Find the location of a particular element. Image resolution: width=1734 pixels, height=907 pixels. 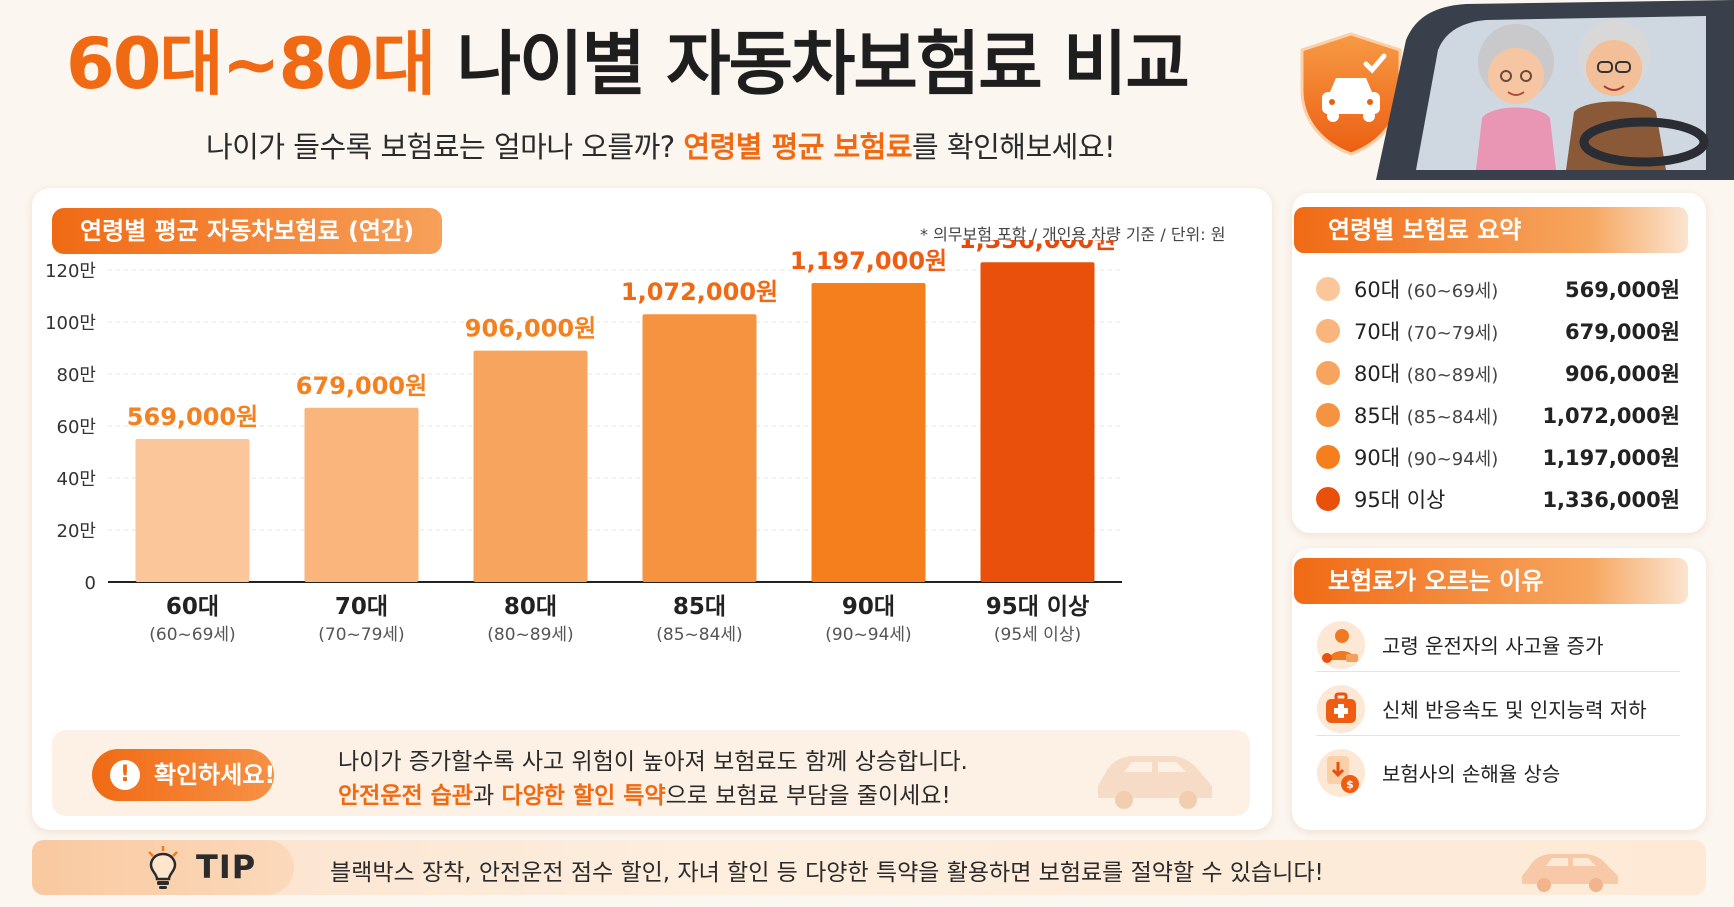

medical-kit-icon is located at coordinates (1341, 709).